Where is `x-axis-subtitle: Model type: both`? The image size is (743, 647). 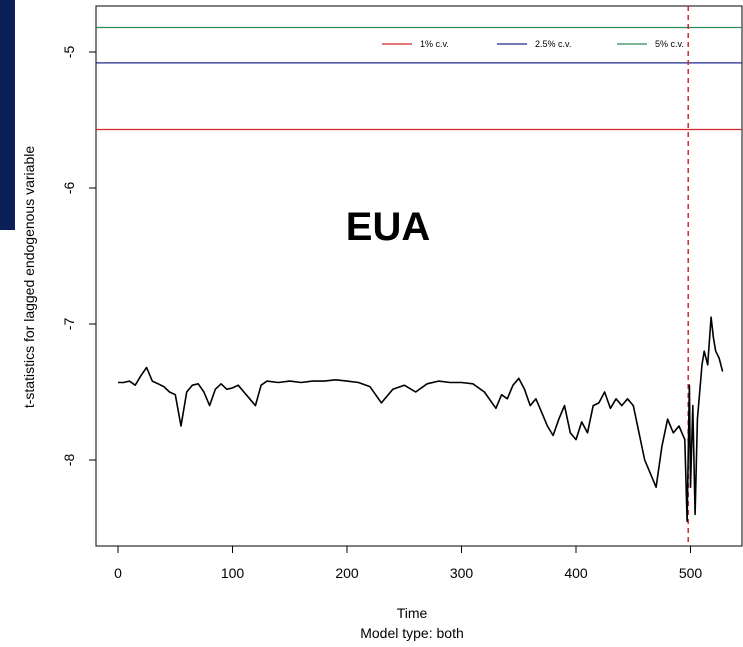 x-axis-subtitle: Model type: both is located at coordinates (412, 633).